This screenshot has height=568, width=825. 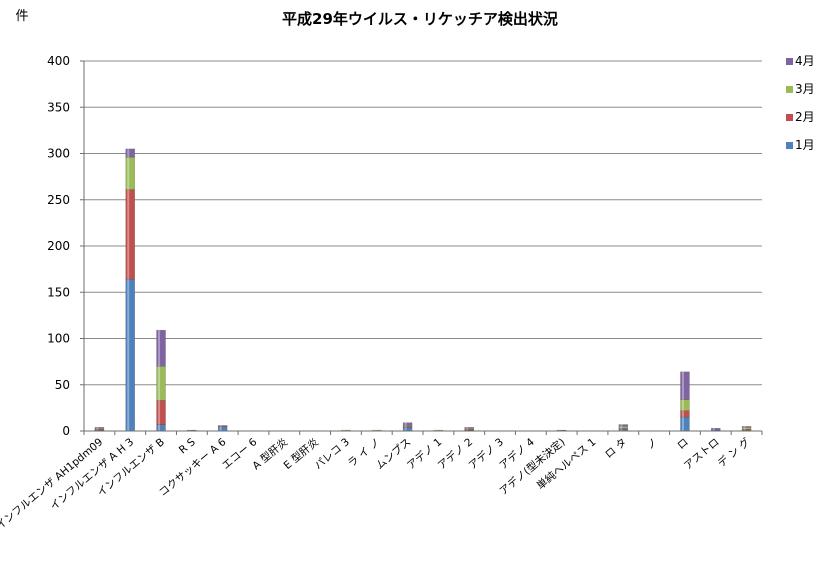 What do you see at coordinates (702, 454) in the screenshot?
I see `x-tick-label: アストロ` at bounding box center [702, 454].